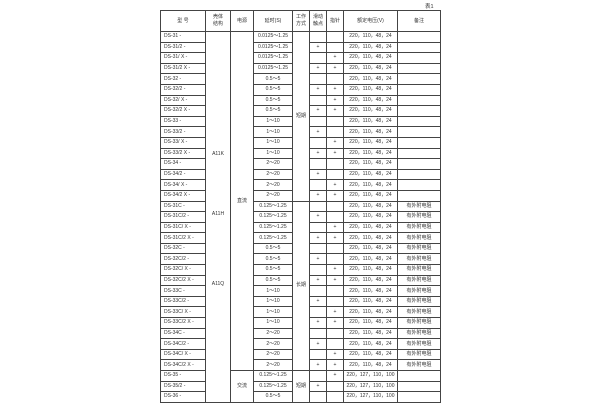  What do you see at coordinates (183, 280) in the screenshot?
I see `model-cell: DS-32C/2 X -` at bounding box center [183, 280].